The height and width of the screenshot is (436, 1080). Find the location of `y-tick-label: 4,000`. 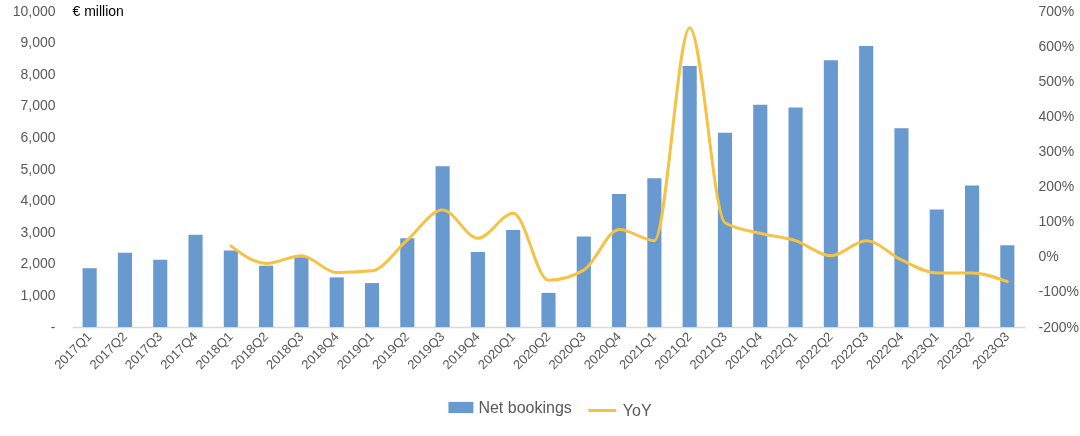

y-tick-label: 4,000 is located at coordinates (38, 200).